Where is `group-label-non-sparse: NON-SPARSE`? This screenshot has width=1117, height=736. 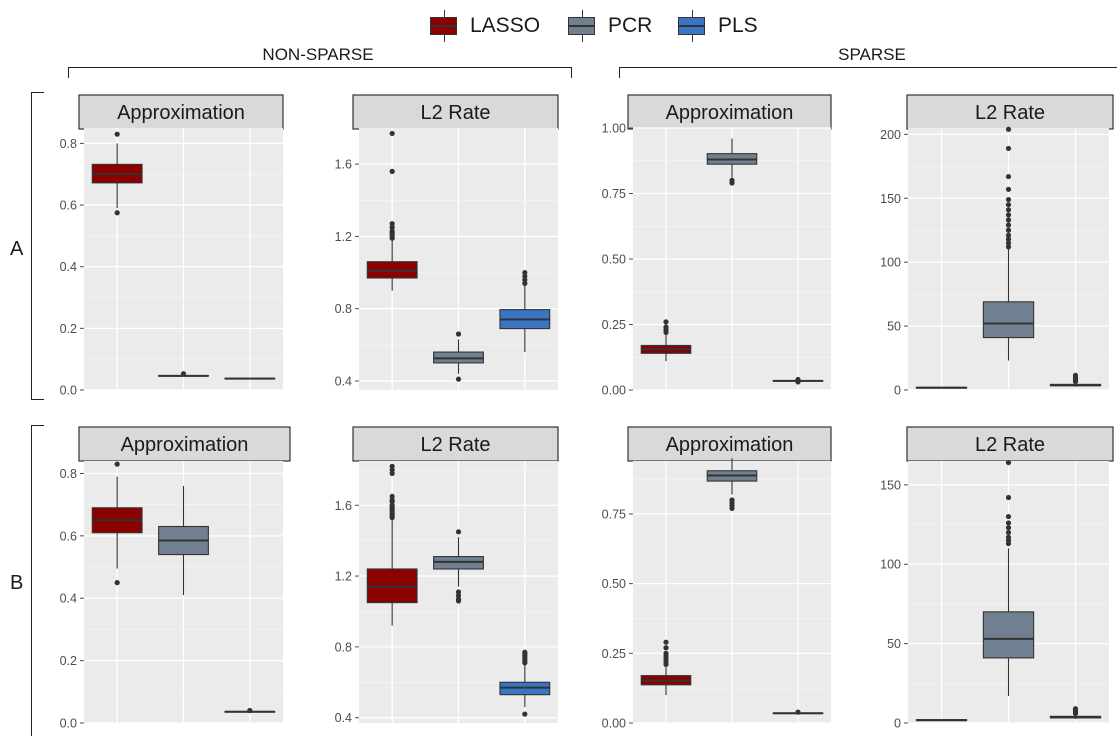 group-label-non-sparse: NON-SPARSE is located at coordinates (318, 54).